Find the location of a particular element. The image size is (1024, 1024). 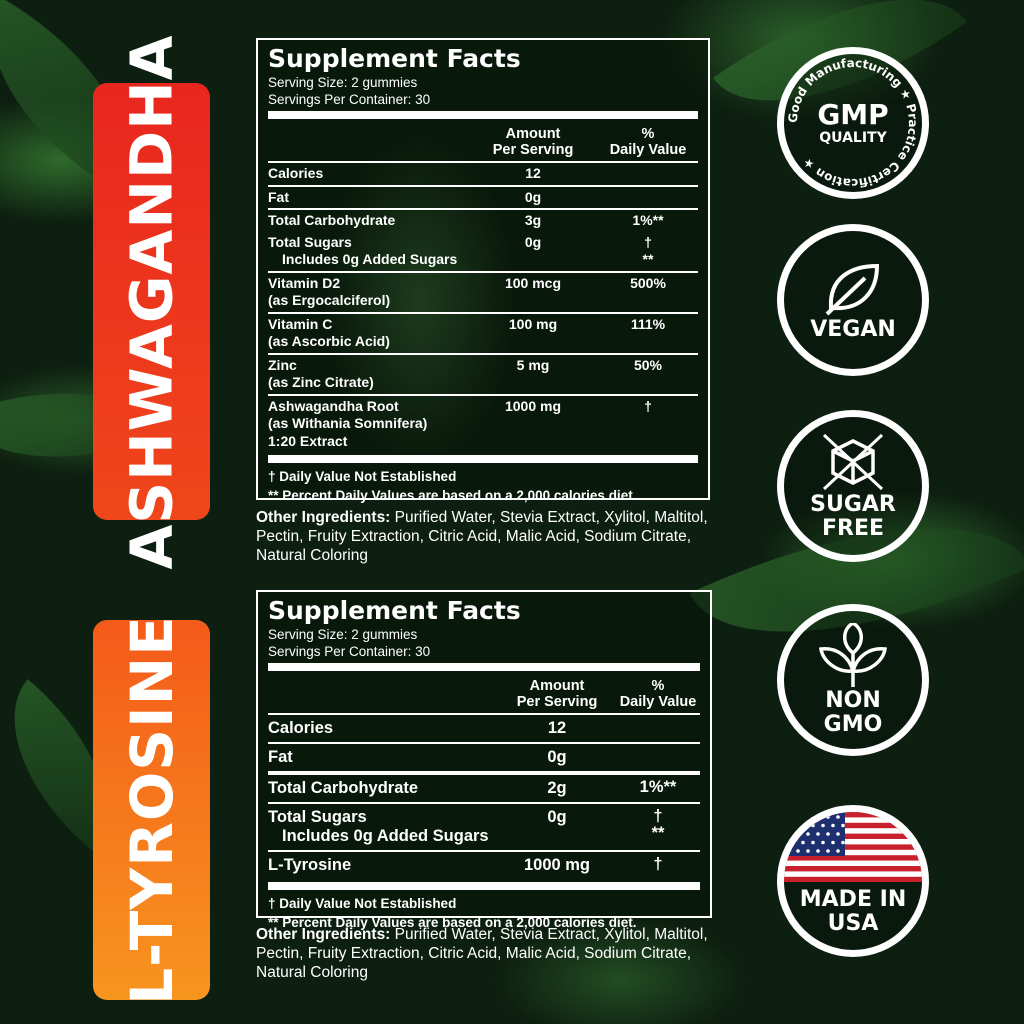

badge-text: FREE is located at coordinates (853, 528).